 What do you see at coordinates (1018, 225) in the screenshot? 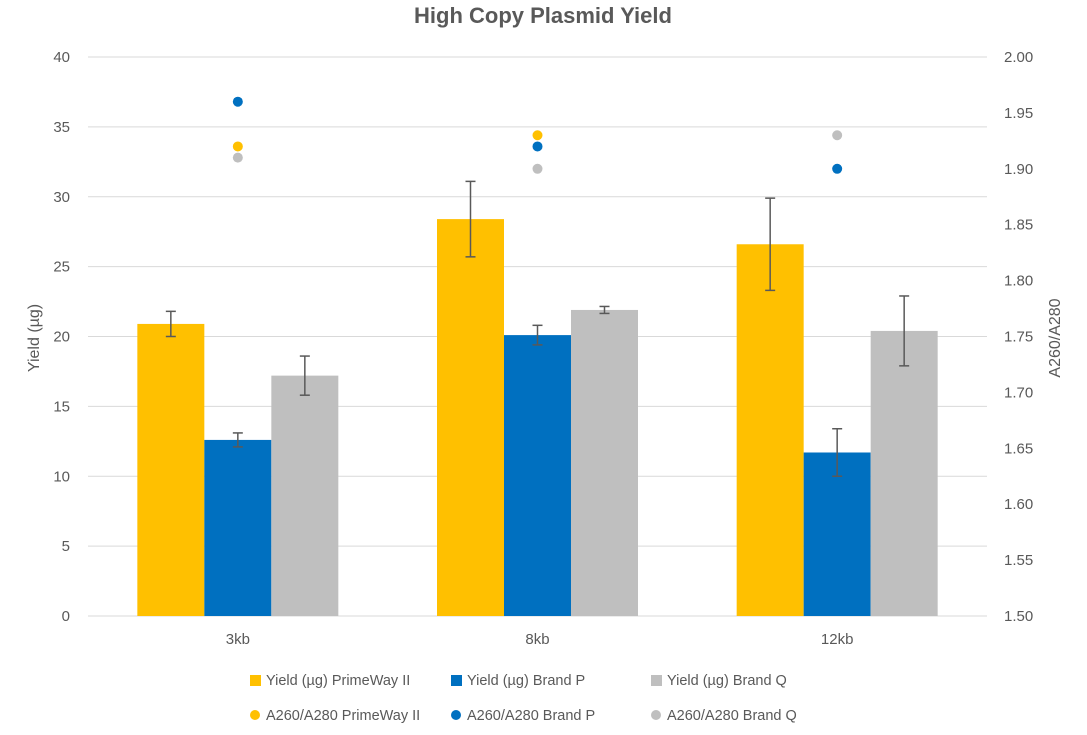
I see `y2-tick-label: 1.85` at bounding box center [1018, 225].